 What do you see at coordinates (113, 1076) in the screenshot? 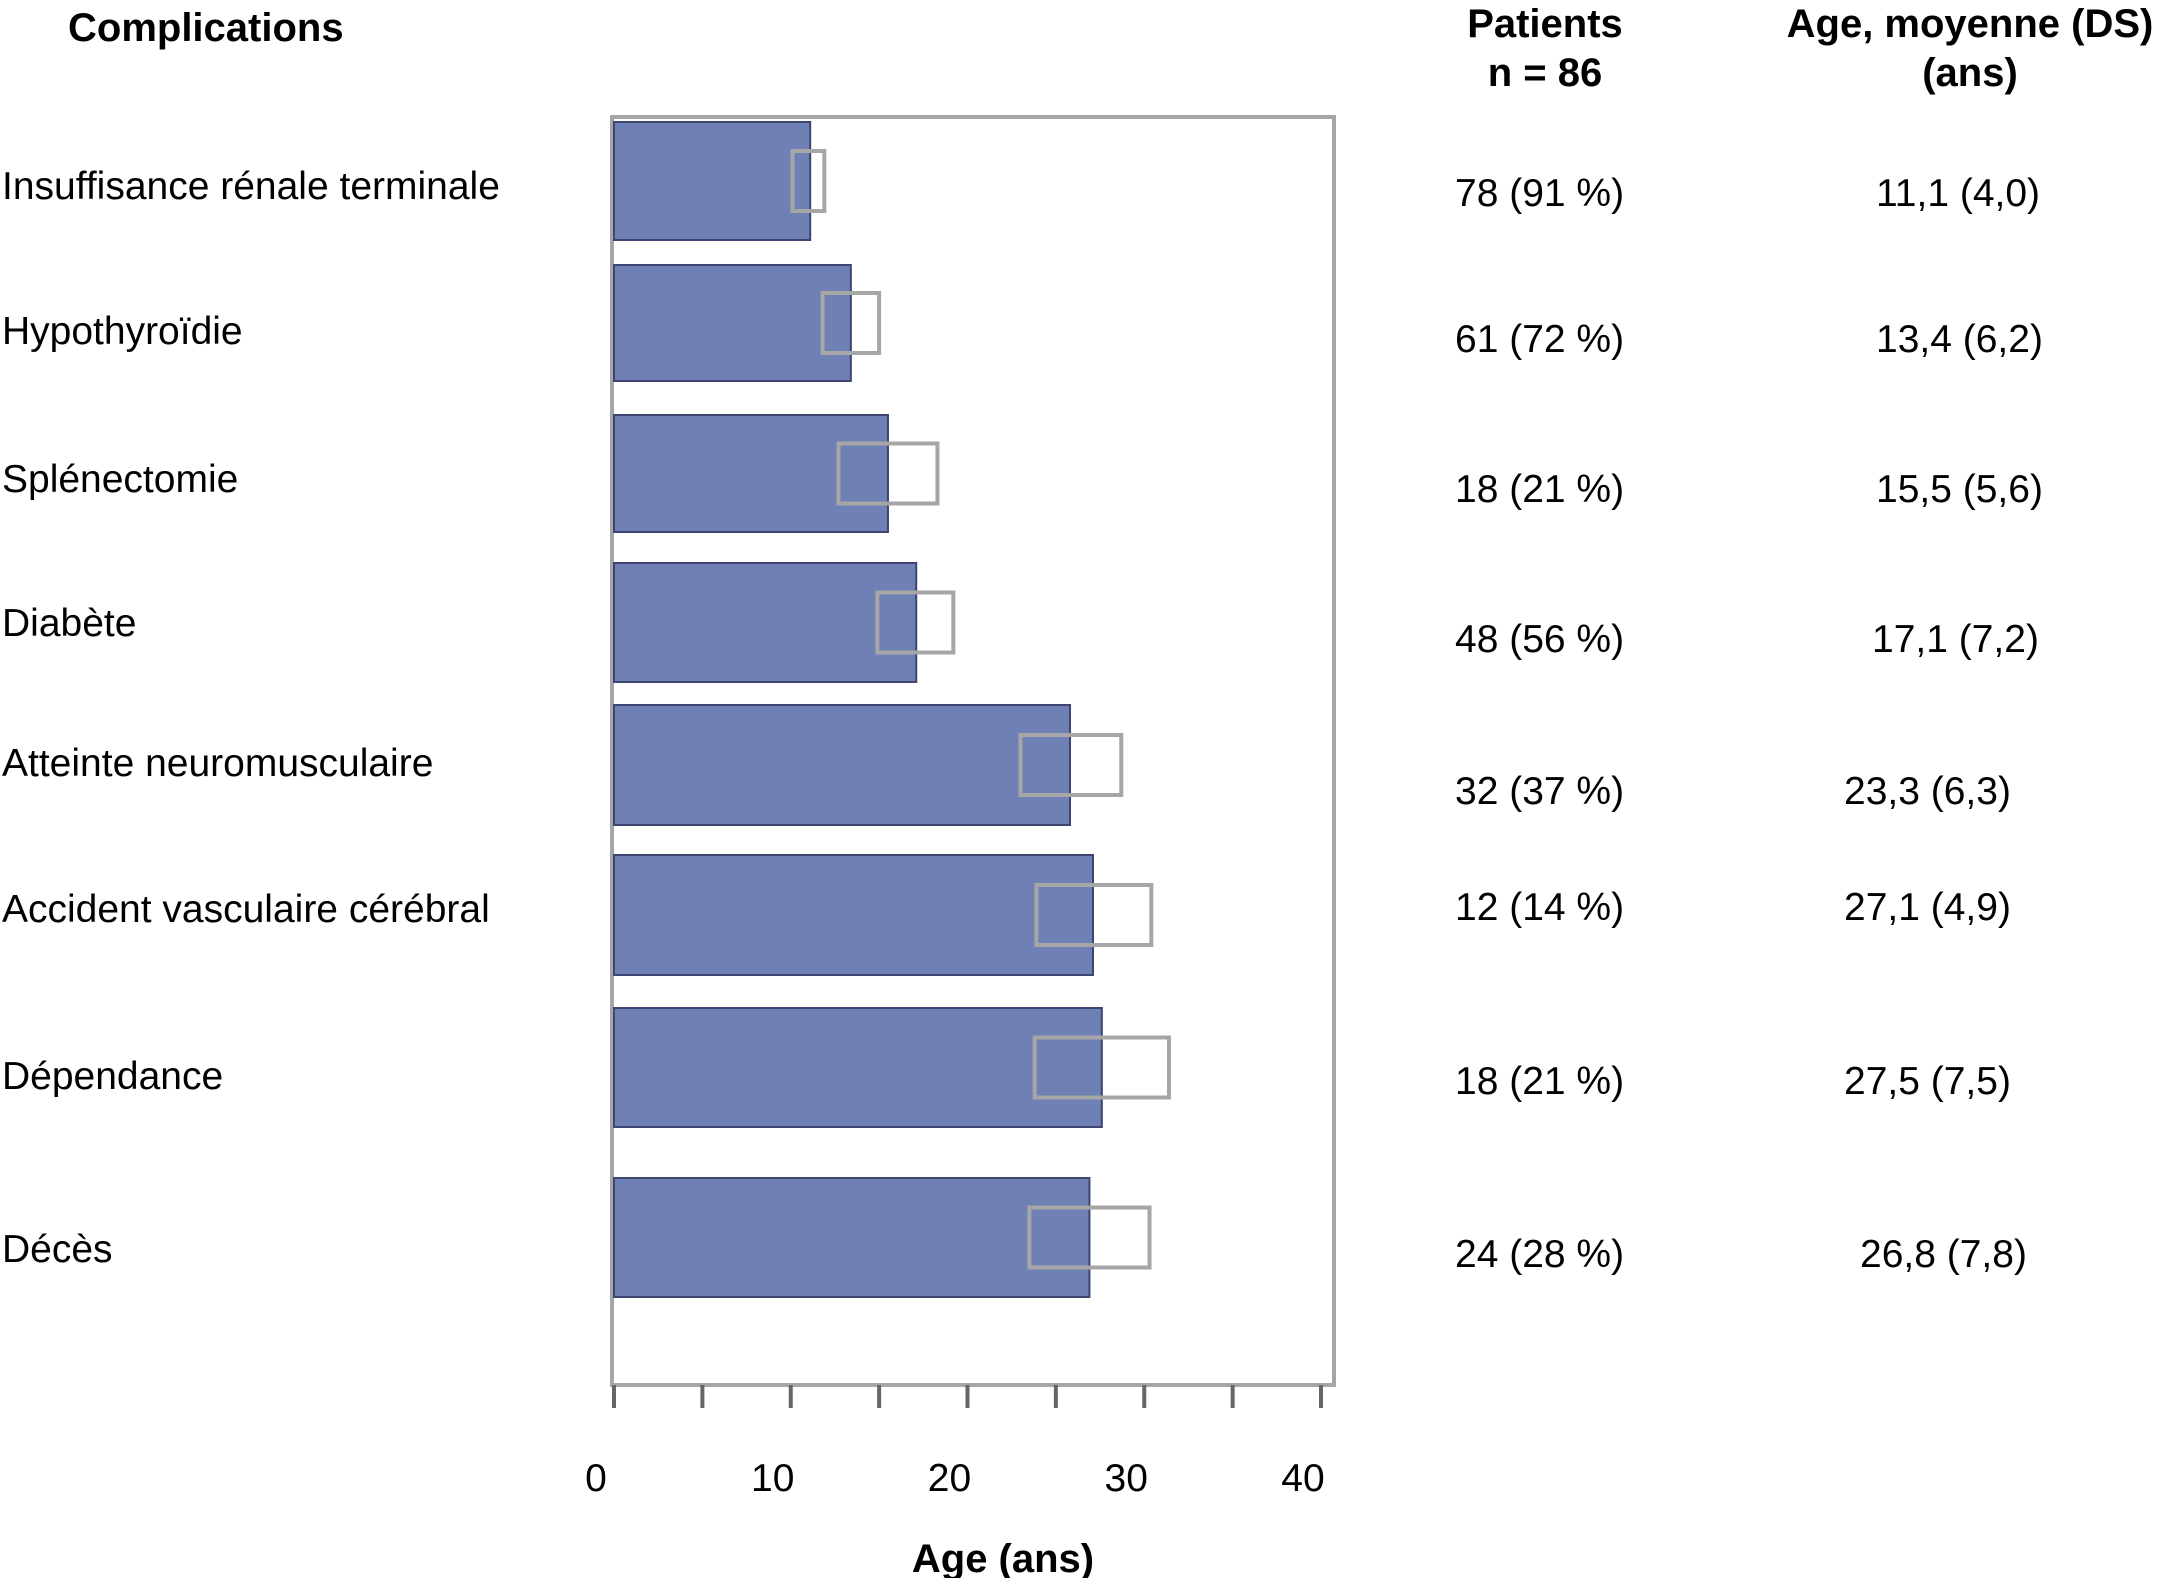
I see `row-label-dependance: Dépendance` at bounding box center [113, 1076].